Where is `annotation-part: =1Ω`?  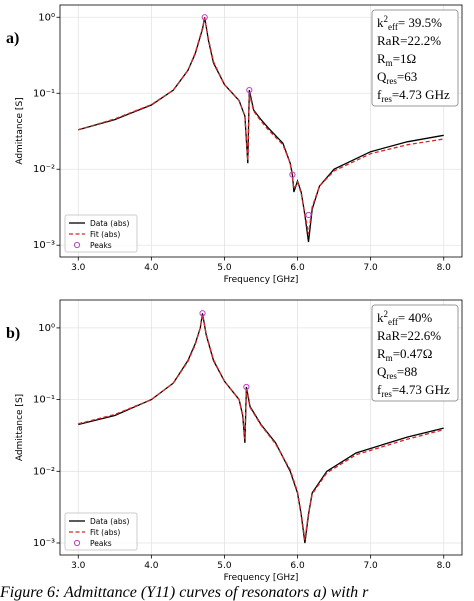
annotation-part: =1Ω is located at coordinates (405, 58).